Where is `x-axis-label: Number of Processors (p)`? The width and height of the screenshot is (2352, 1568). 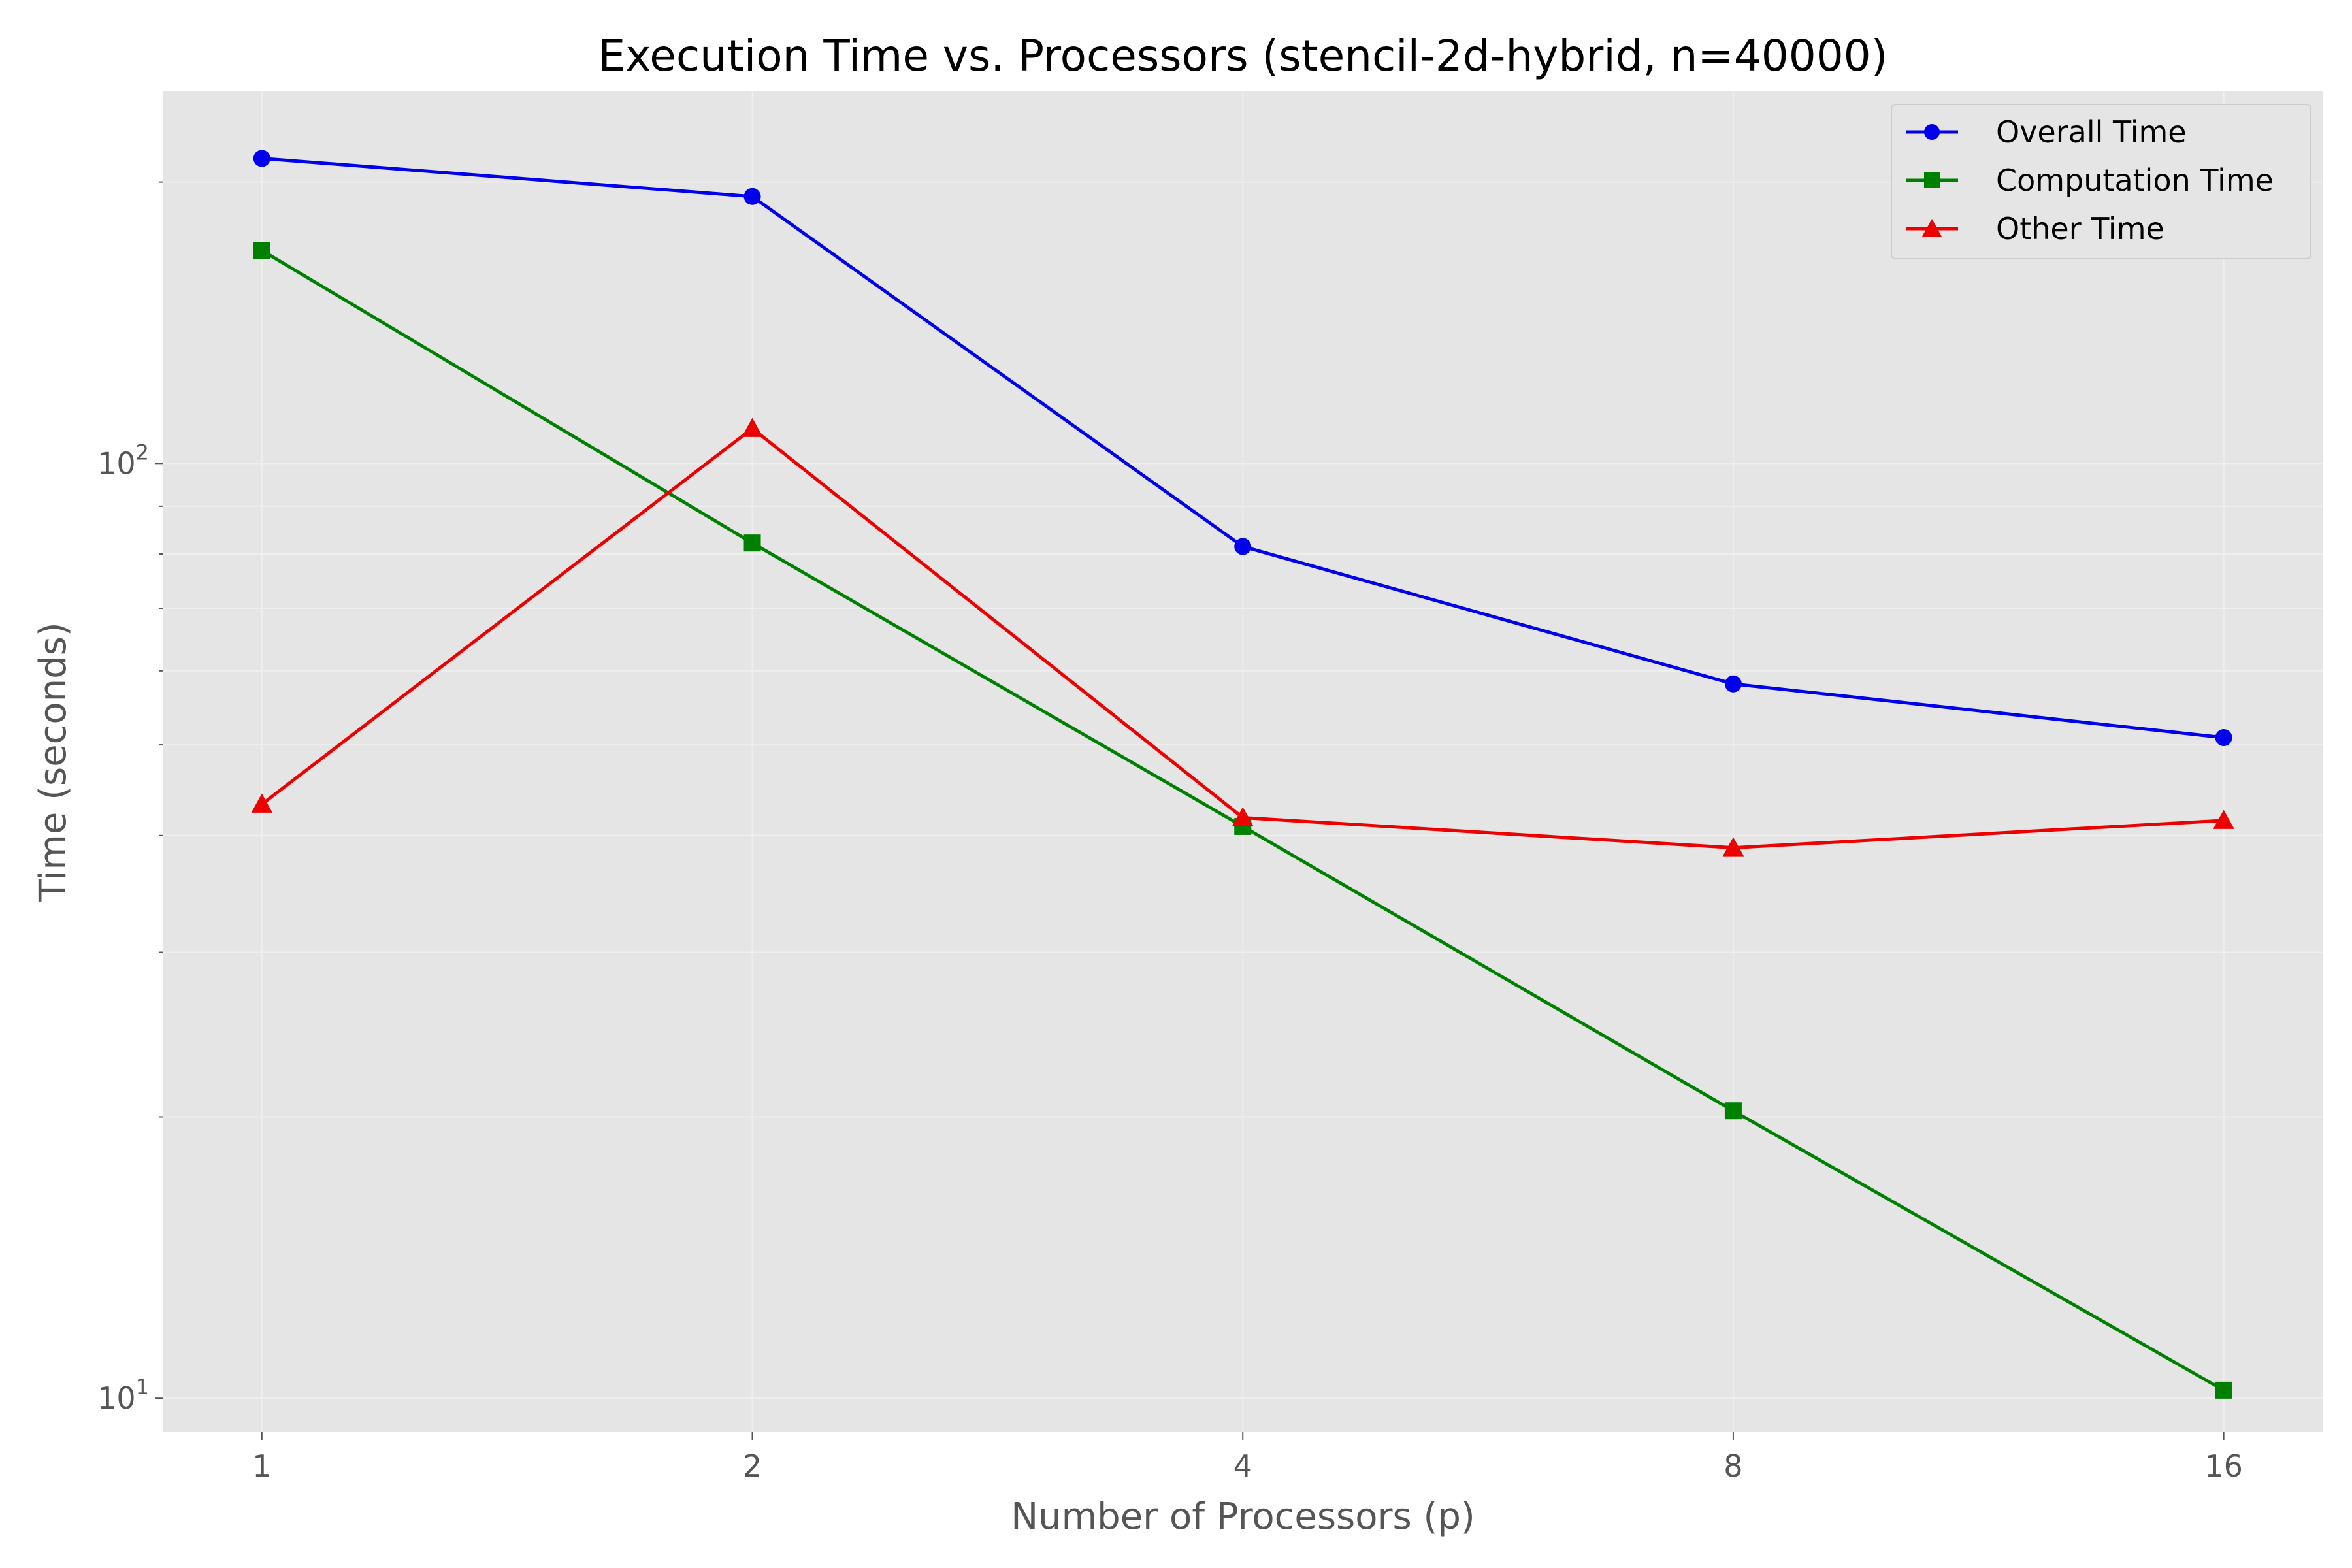 x-axis-label: Number of Processors (p) is located at coordinates (1243, 1516).